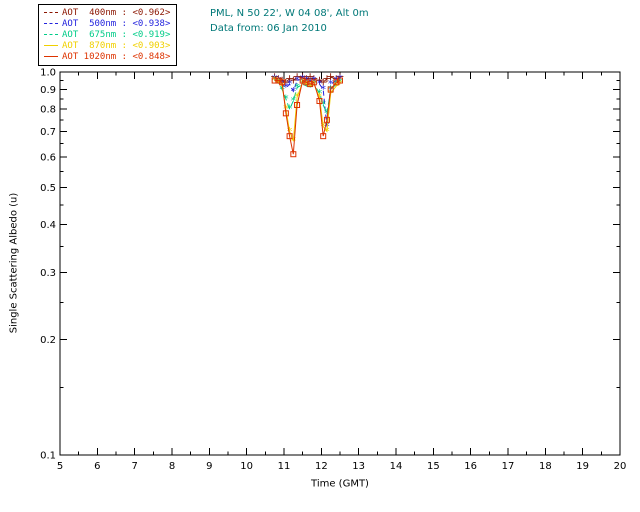 The height and width of the screenshot is (512, 640). I want to click on series-line-aot-1020nm, so click(307, 117).